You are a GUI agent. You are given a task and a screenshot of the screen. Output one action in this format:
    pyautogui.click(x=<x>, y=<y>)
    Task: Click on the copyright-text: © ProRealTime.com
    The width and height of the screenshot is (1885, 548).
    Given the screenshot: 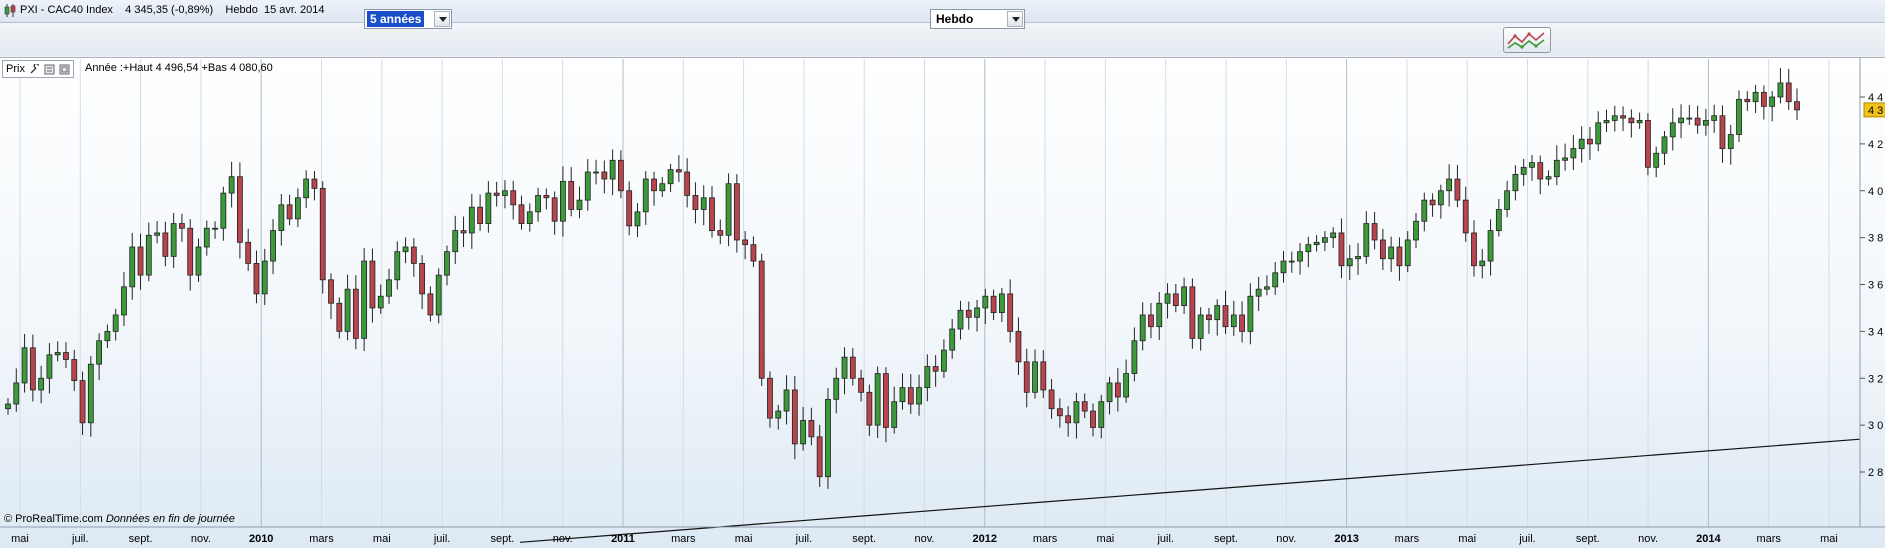 What is the action you would take?
    pyautogui.click(x=53, y=519)
    